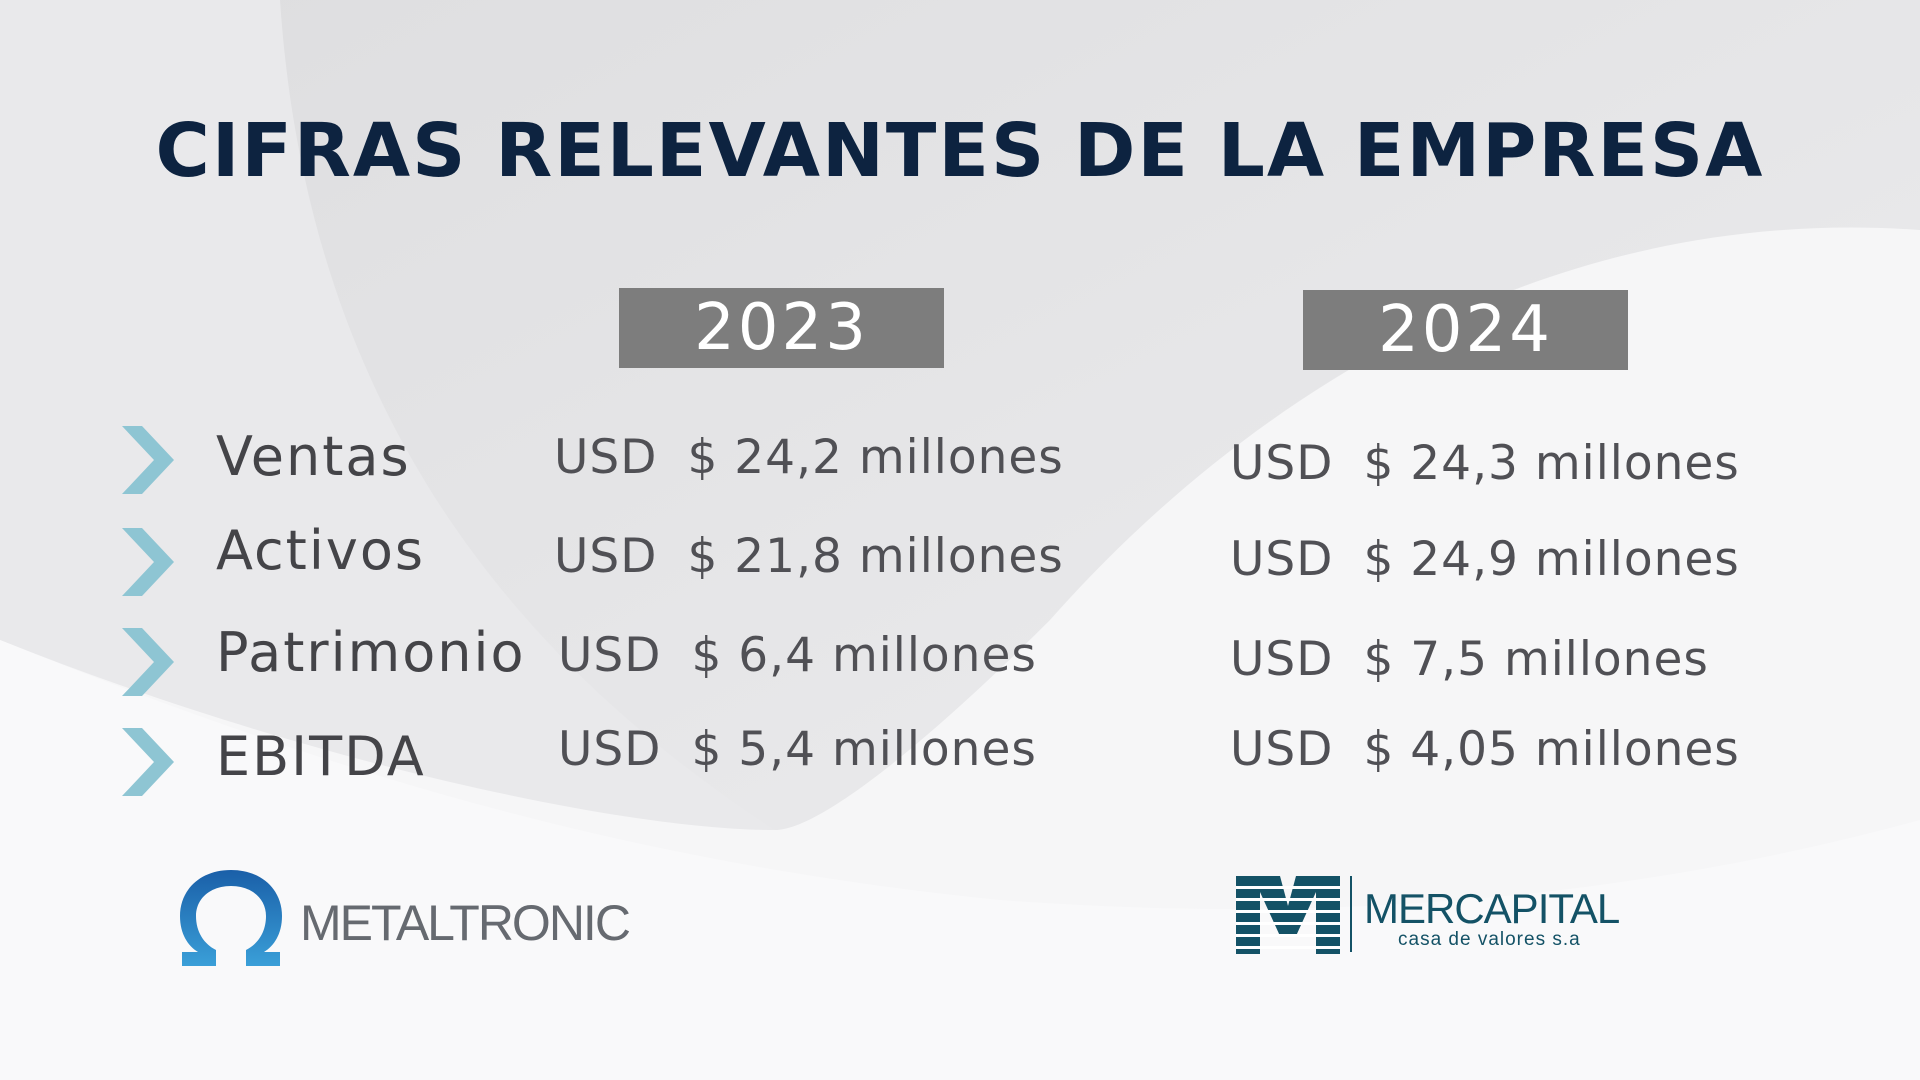  What do you see at coordinates (1489, 939) in the screenshot?
I see `mercapital-tagline: casa de valores s.a` at bounding box center [1489, 939].